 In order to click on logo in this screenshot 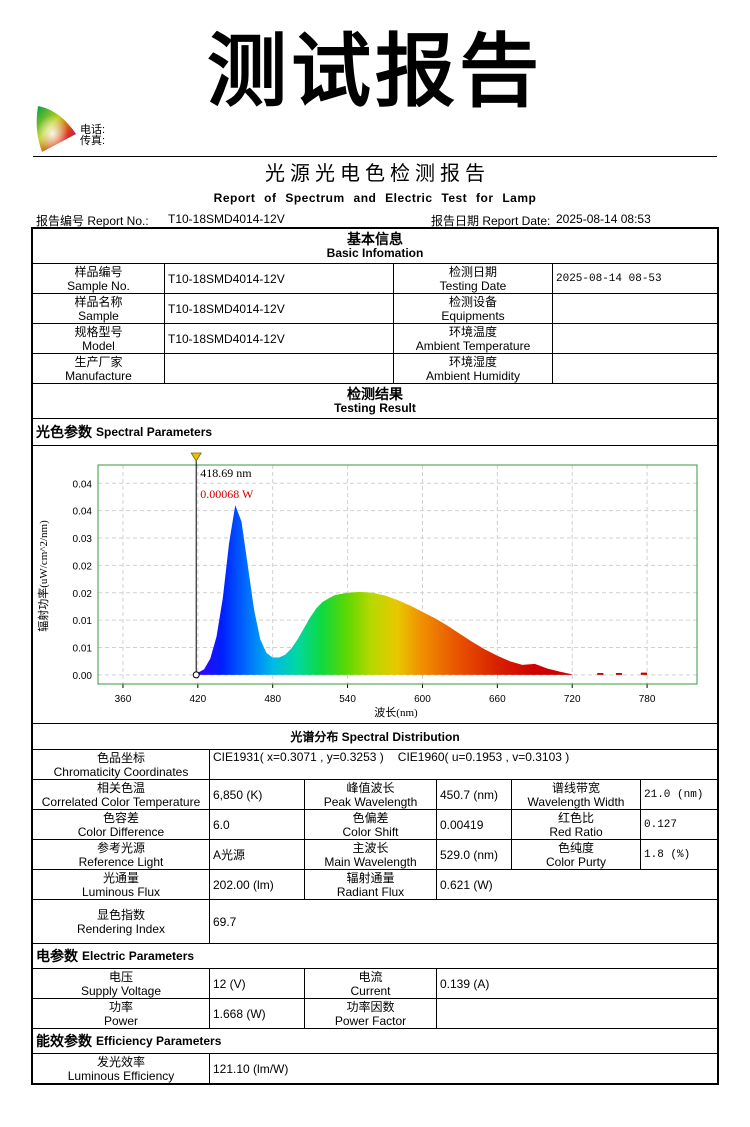, I will do `click(56, 129)`.